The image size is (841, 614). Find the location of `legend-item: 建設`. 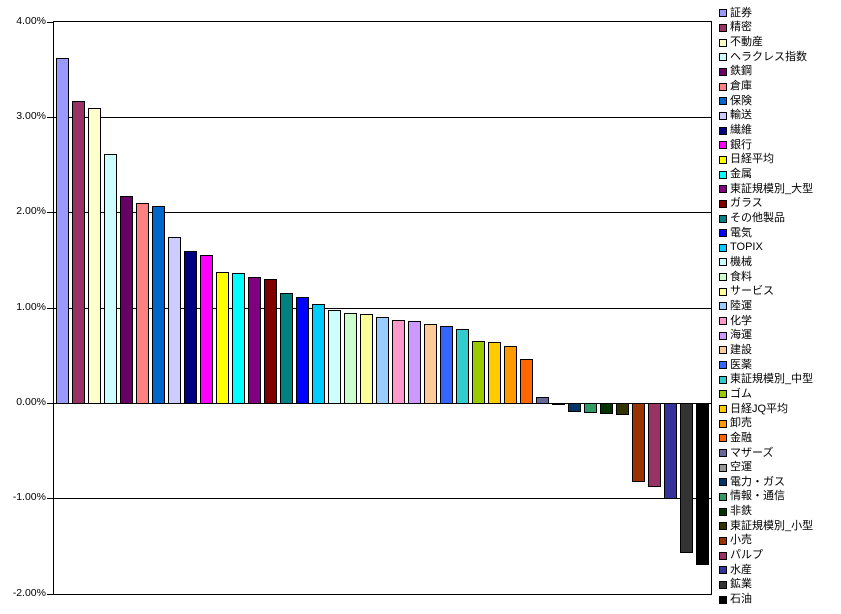

legend-item: 建設 is located at coordinates (779, 350).